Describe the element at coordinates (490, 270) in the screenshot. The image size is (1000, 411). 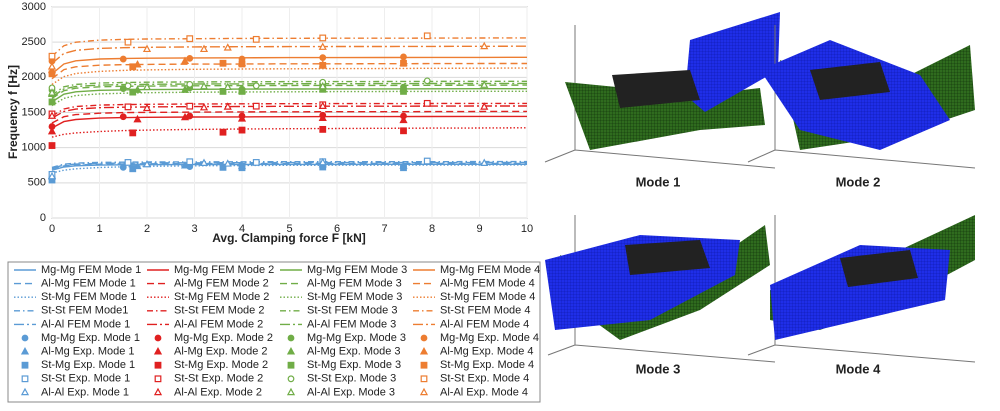
I see `legend-label: Mg-Mg FEM Mode 4` at that location.